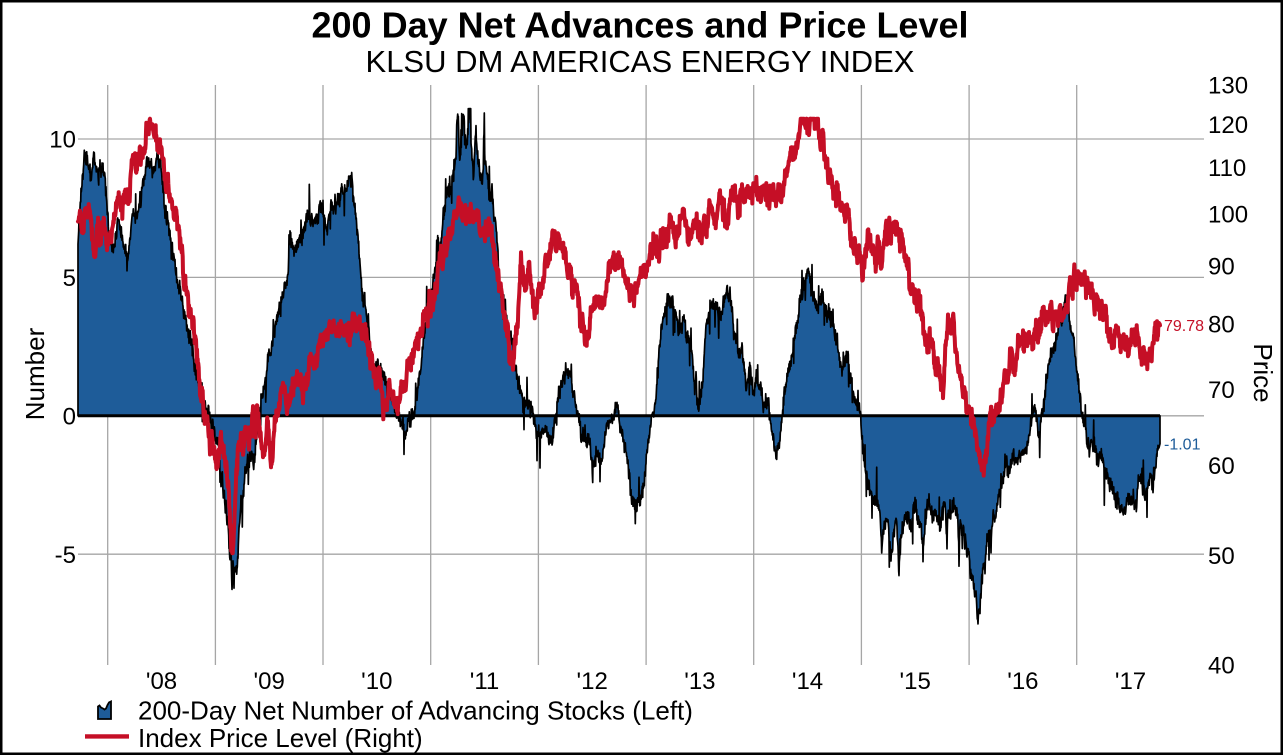 This screenshot has height=755, width=1283. Describe the element at coordinates (1184, 326) in the screenshot. I see `svg-text: 79.78` at that location.